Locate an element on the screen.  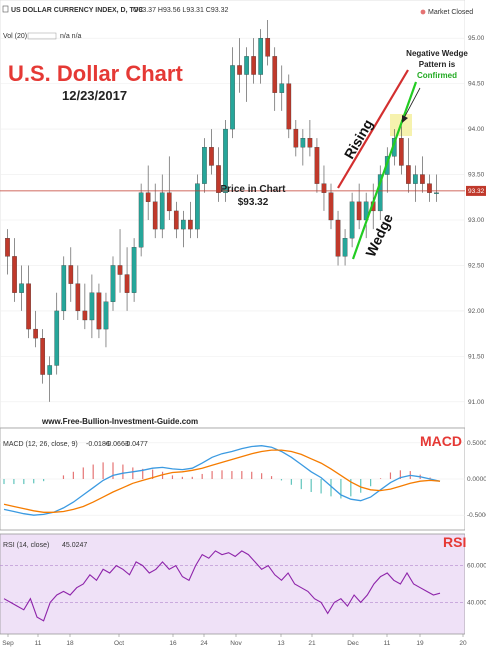
chart-title: U.S. Dollar Chart is located at coordinates (95, 73).